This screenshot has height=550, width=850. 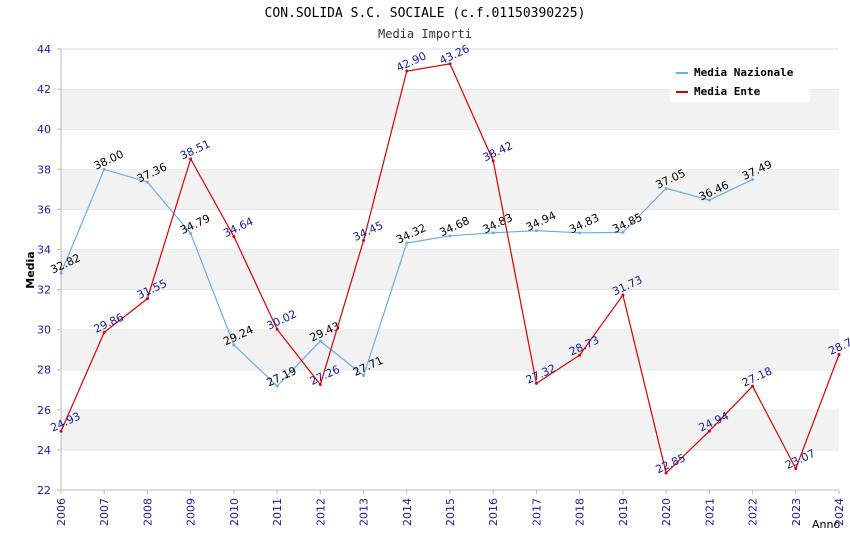 I want to click on x-tick-label: 2021, so click(x=709, y=512).